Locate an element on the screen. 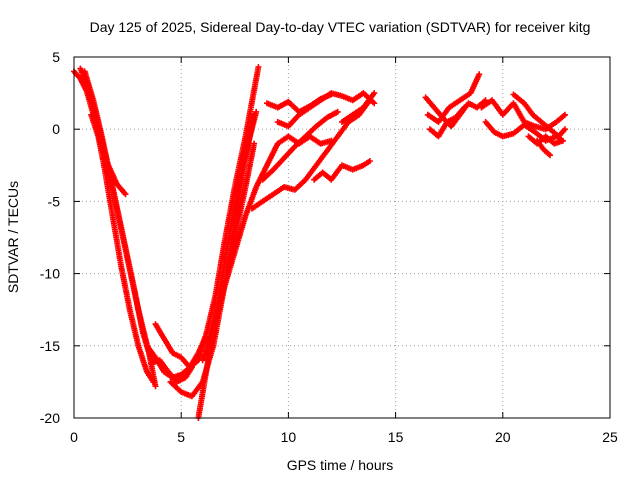 Image resolution: width=640 pixels, height=480 pixels. y-tick-label: 5 is located at coordinates (56, 57).